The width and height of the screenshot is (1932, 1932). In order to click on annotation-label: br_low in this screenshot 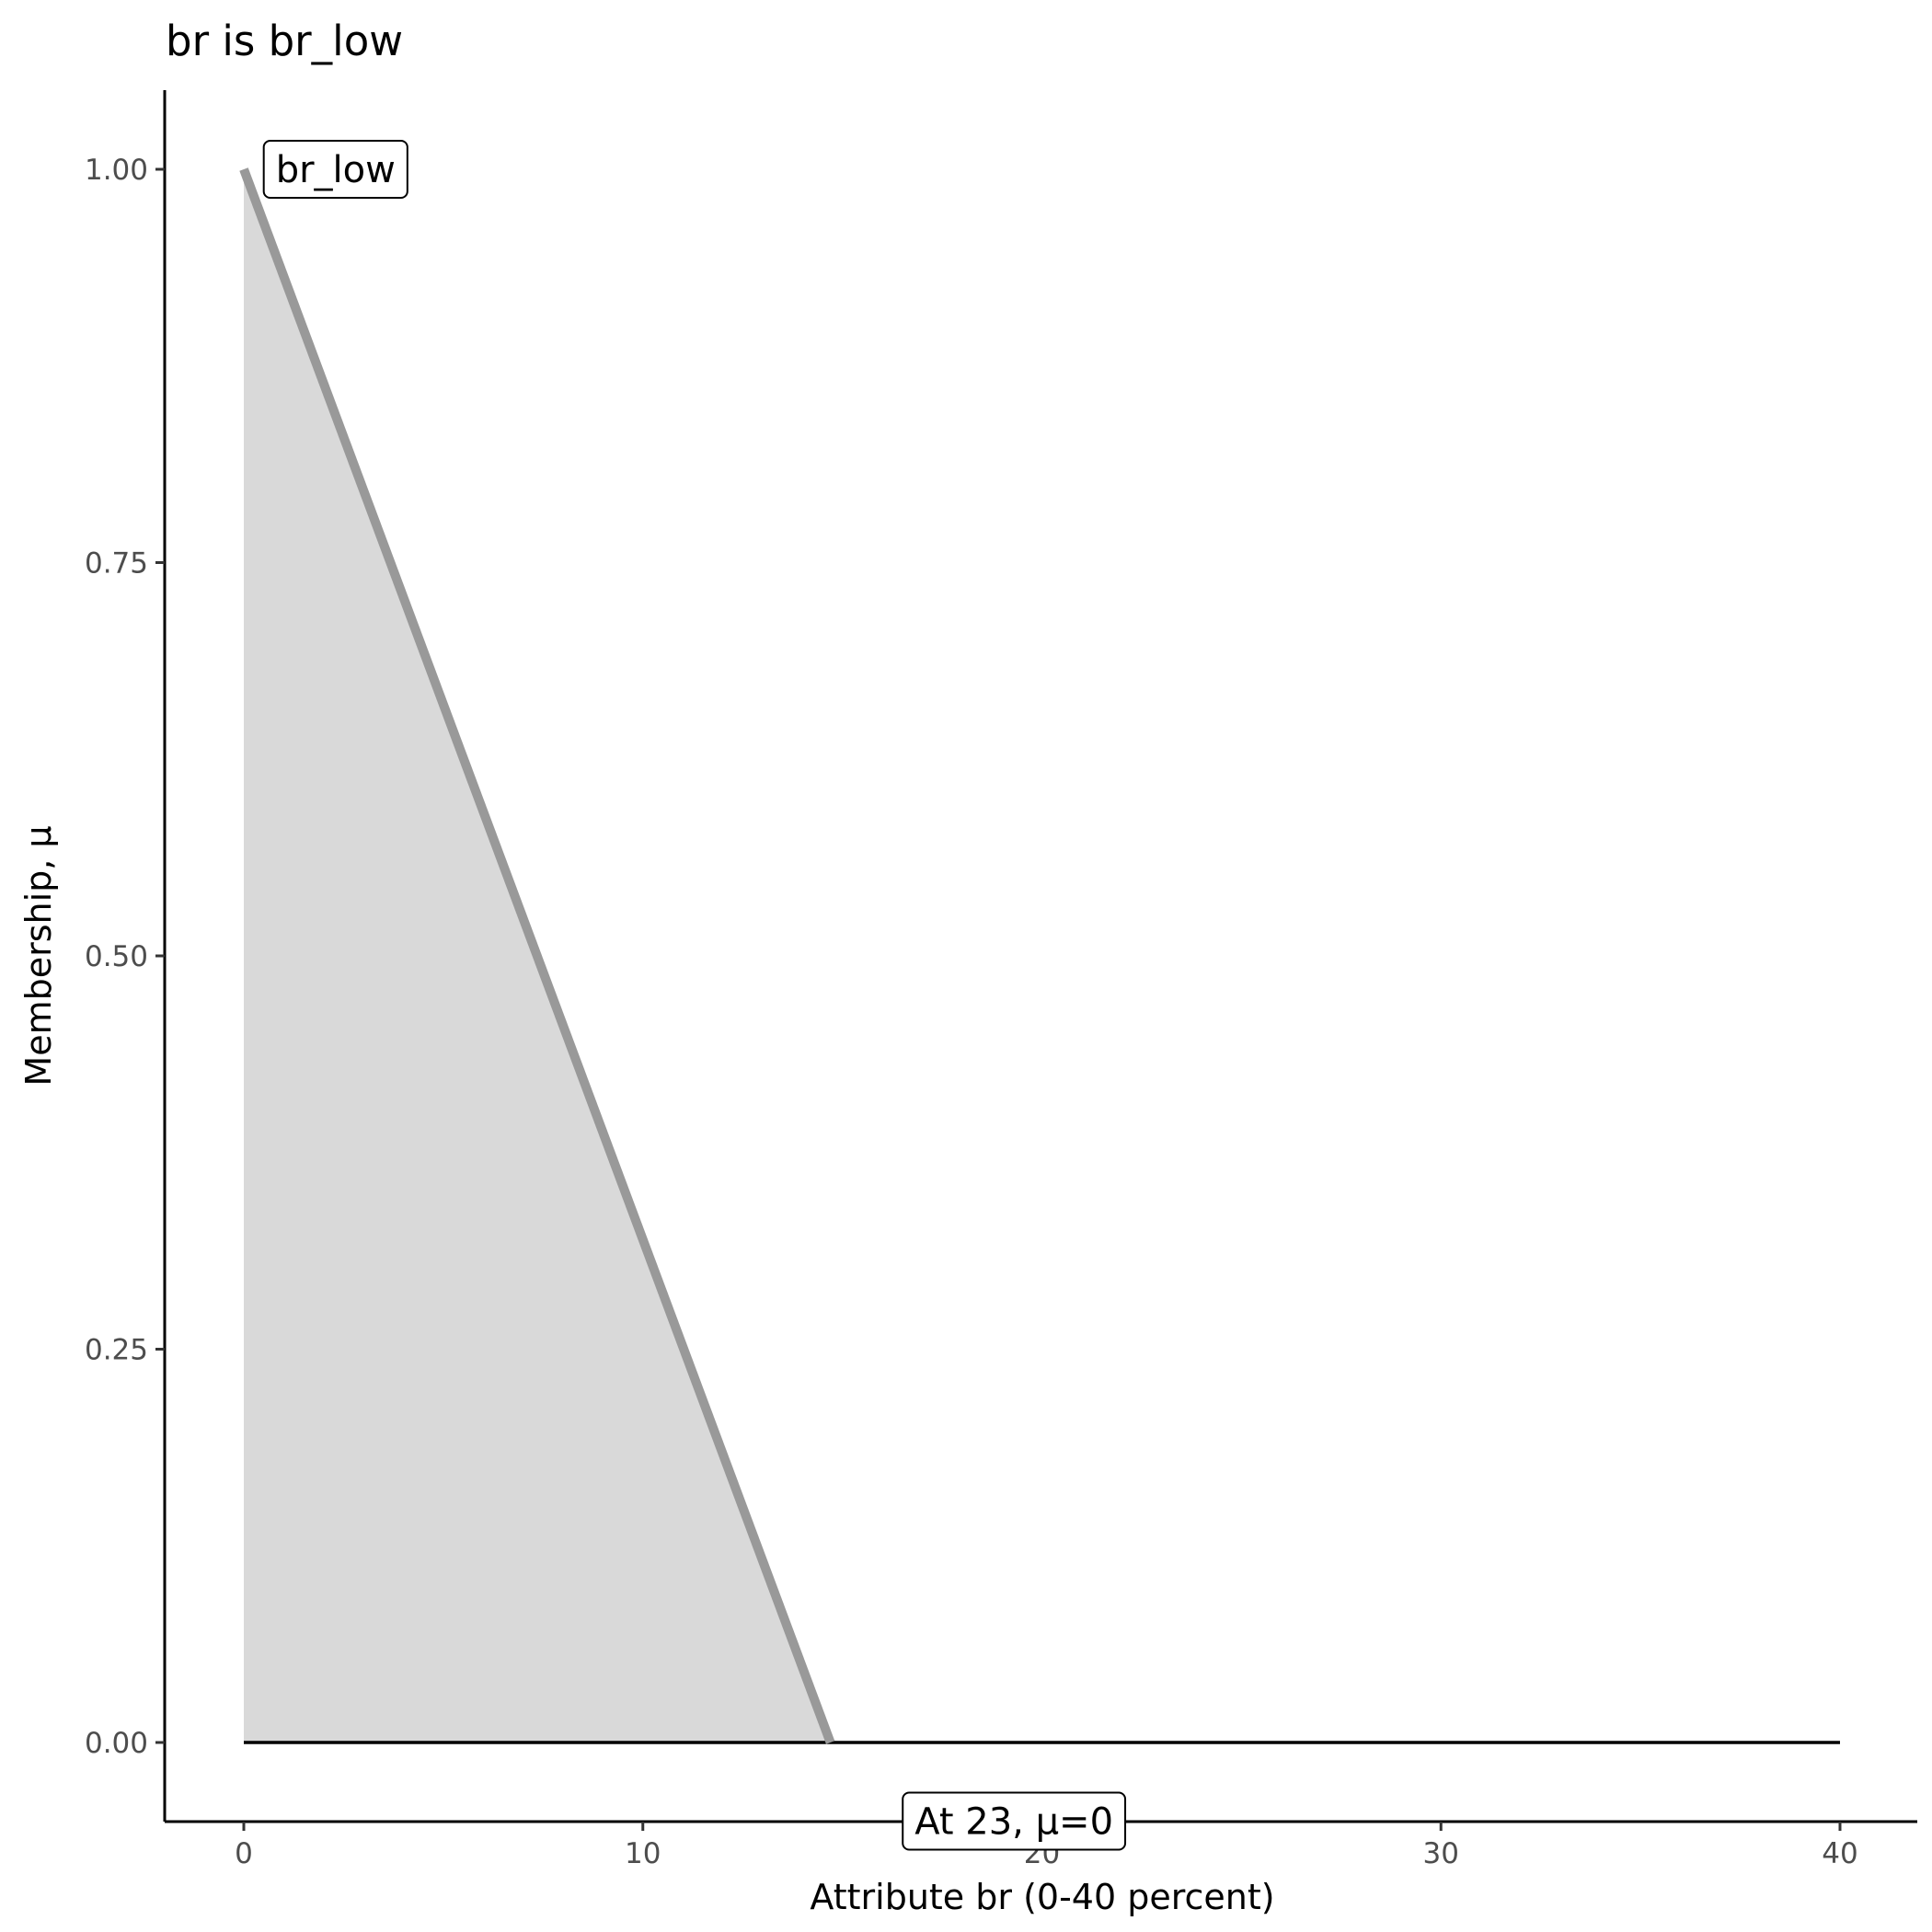, I will do `click(336, 170)`.